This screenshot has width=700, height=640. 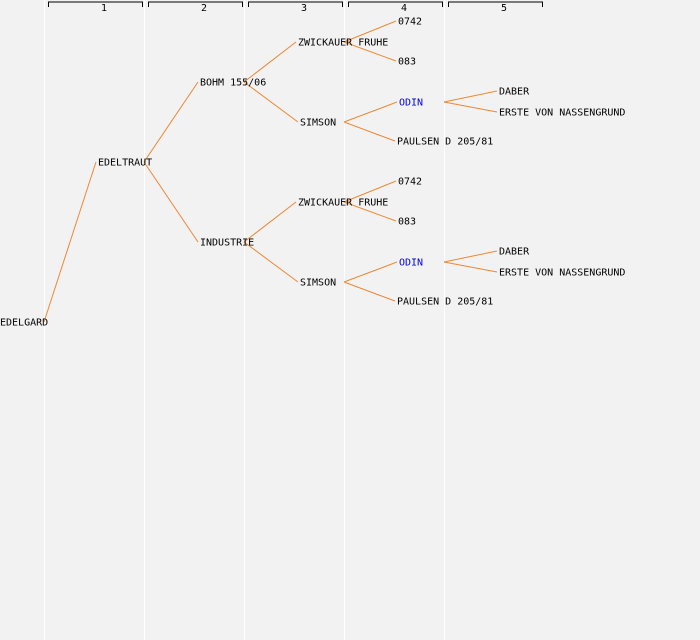 What do you see at coordinates (404, 8) in the screenshot?
I see `generation-ruler-label: 4` at bounding box center [404, 8].